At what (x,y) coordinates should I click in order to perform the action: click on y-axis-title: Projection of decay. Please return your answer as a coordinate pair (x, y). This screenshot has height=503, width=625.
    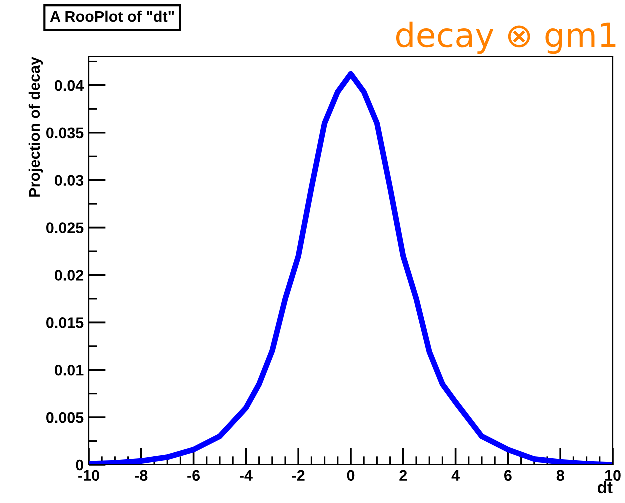
    Looking at the image, I should click on (36, 127).